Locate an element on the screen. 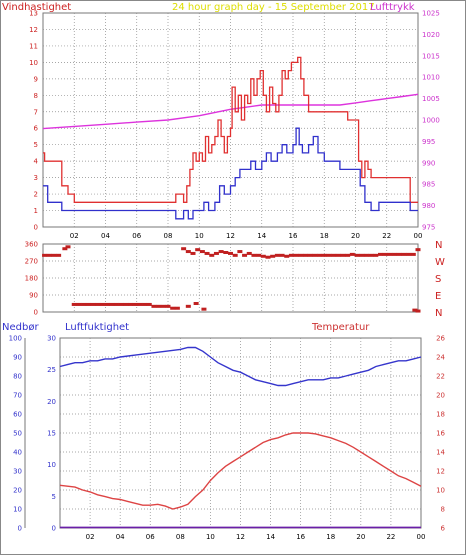  pressure-tick-label: 975 is located at coordinates (428, 228).